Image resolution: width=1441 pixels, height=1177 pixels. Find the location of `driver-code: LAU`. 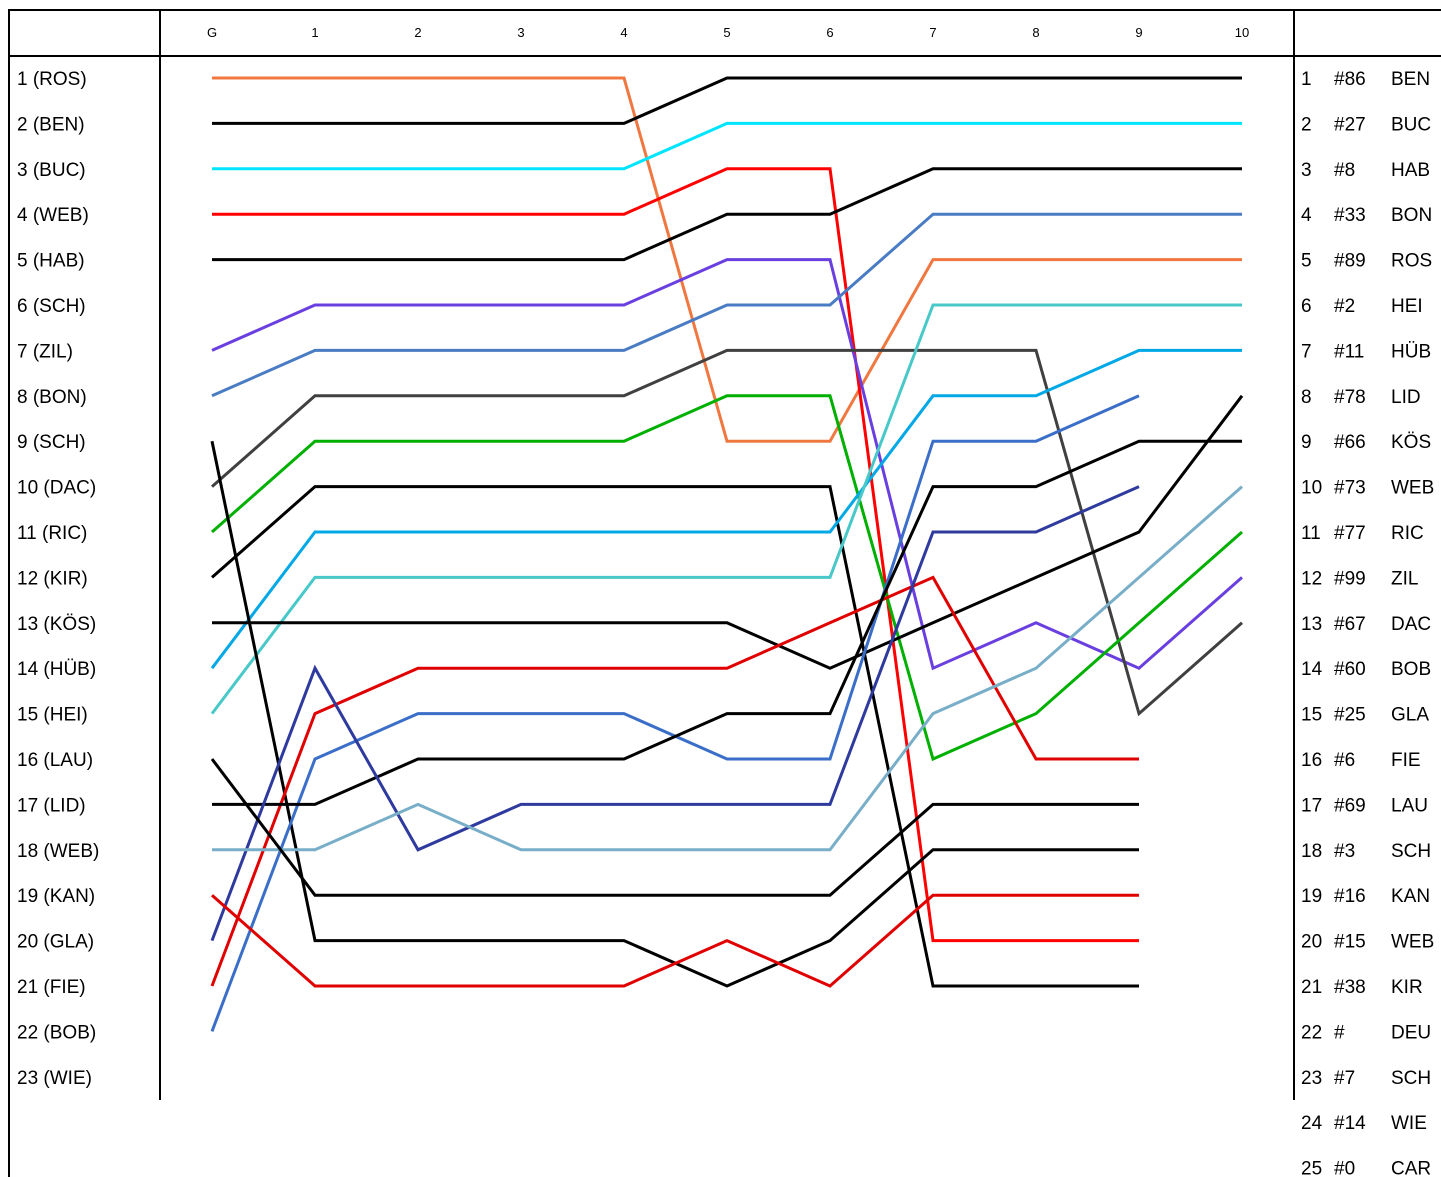

driver-code: LAU is located at coordinates (1409, 805).